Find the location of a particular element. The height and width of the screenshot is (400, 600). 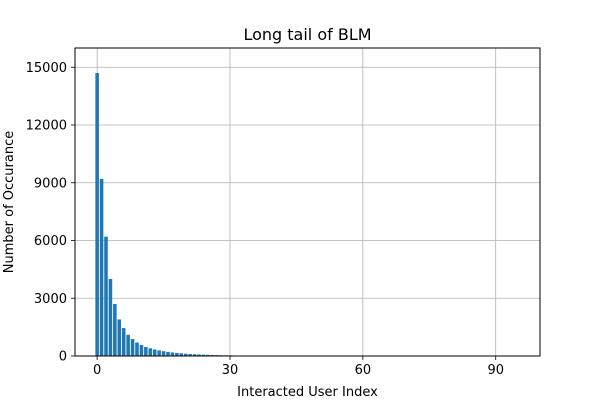

chart-title: Long tail of BLM is located at coordinates (307, 34).